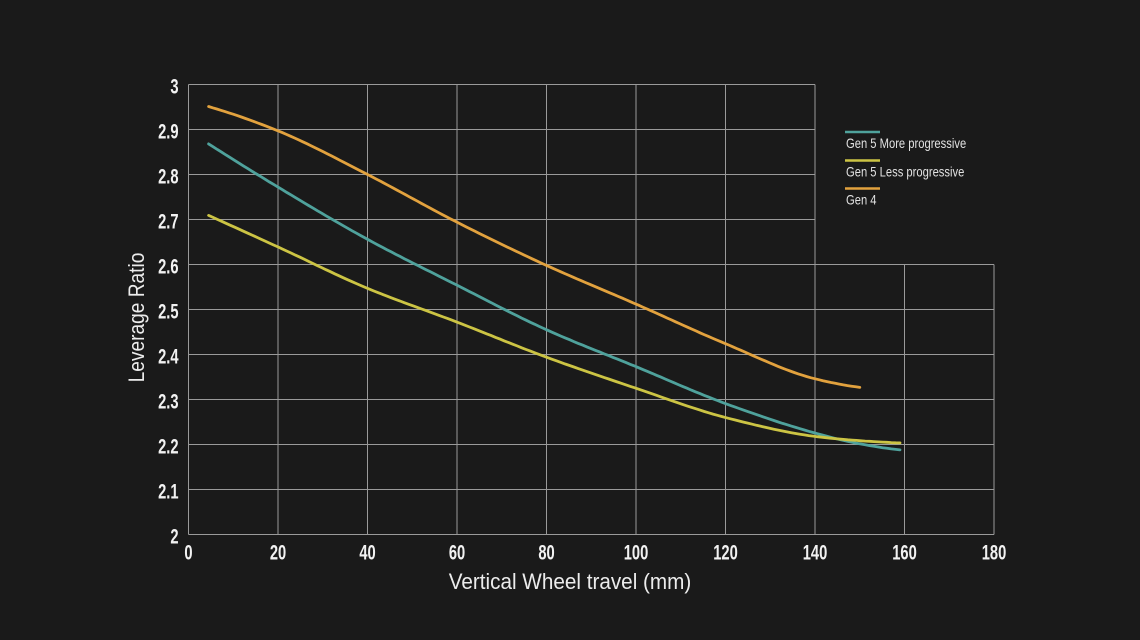 Image resolution: width=1140 pixels, height=640 pixels. What do you see at coordinates (546, 552) in the screenshot?
I see `svg-text: 80` at bounding box center [546, 552].